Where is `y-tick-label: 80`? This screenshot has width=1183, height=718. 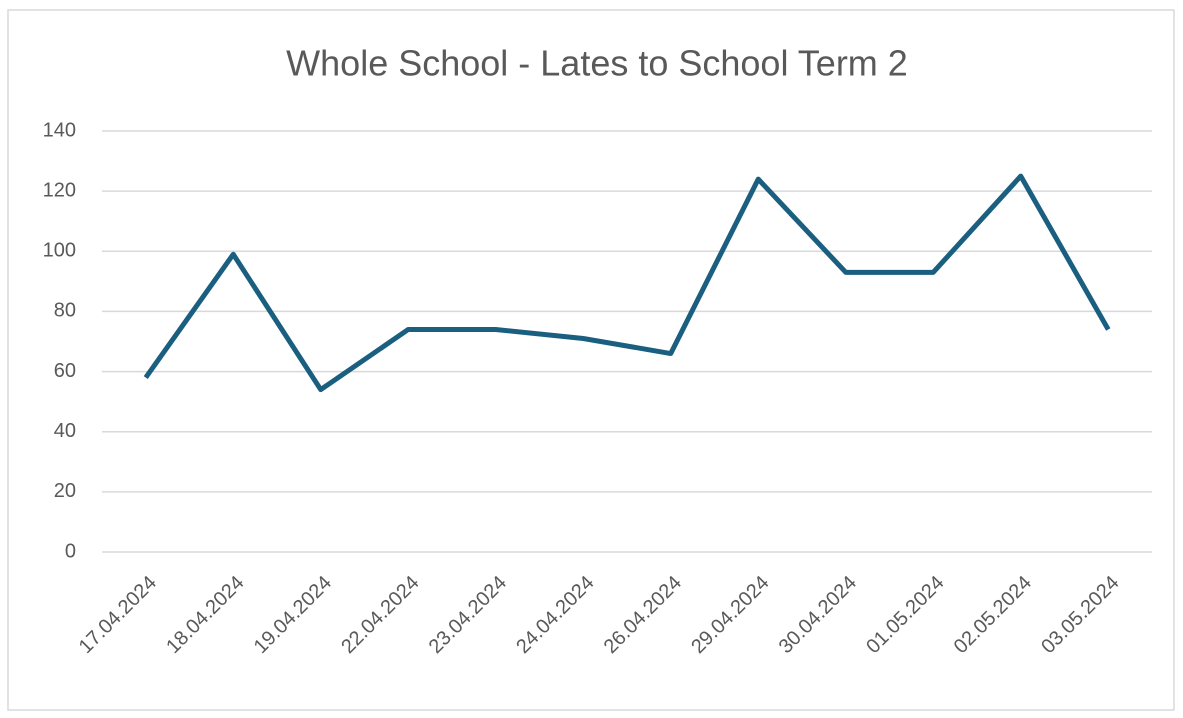 y-tick-label: 80 is located at coordinates (65, 311).